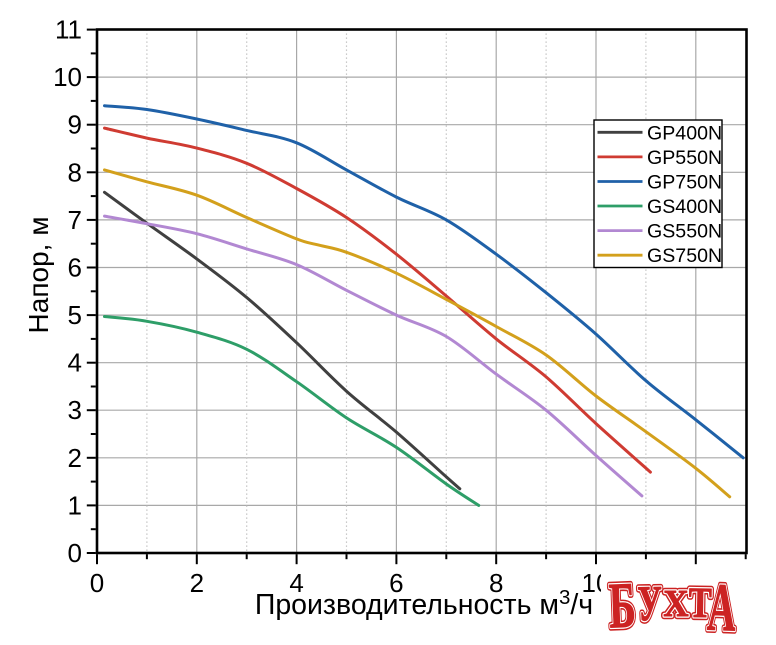 The image size is (776, 645). What do you see at coordinates (684, 183) in the screenshot?
I see `svg-text: GP750N` at bounding box center [684, 183].